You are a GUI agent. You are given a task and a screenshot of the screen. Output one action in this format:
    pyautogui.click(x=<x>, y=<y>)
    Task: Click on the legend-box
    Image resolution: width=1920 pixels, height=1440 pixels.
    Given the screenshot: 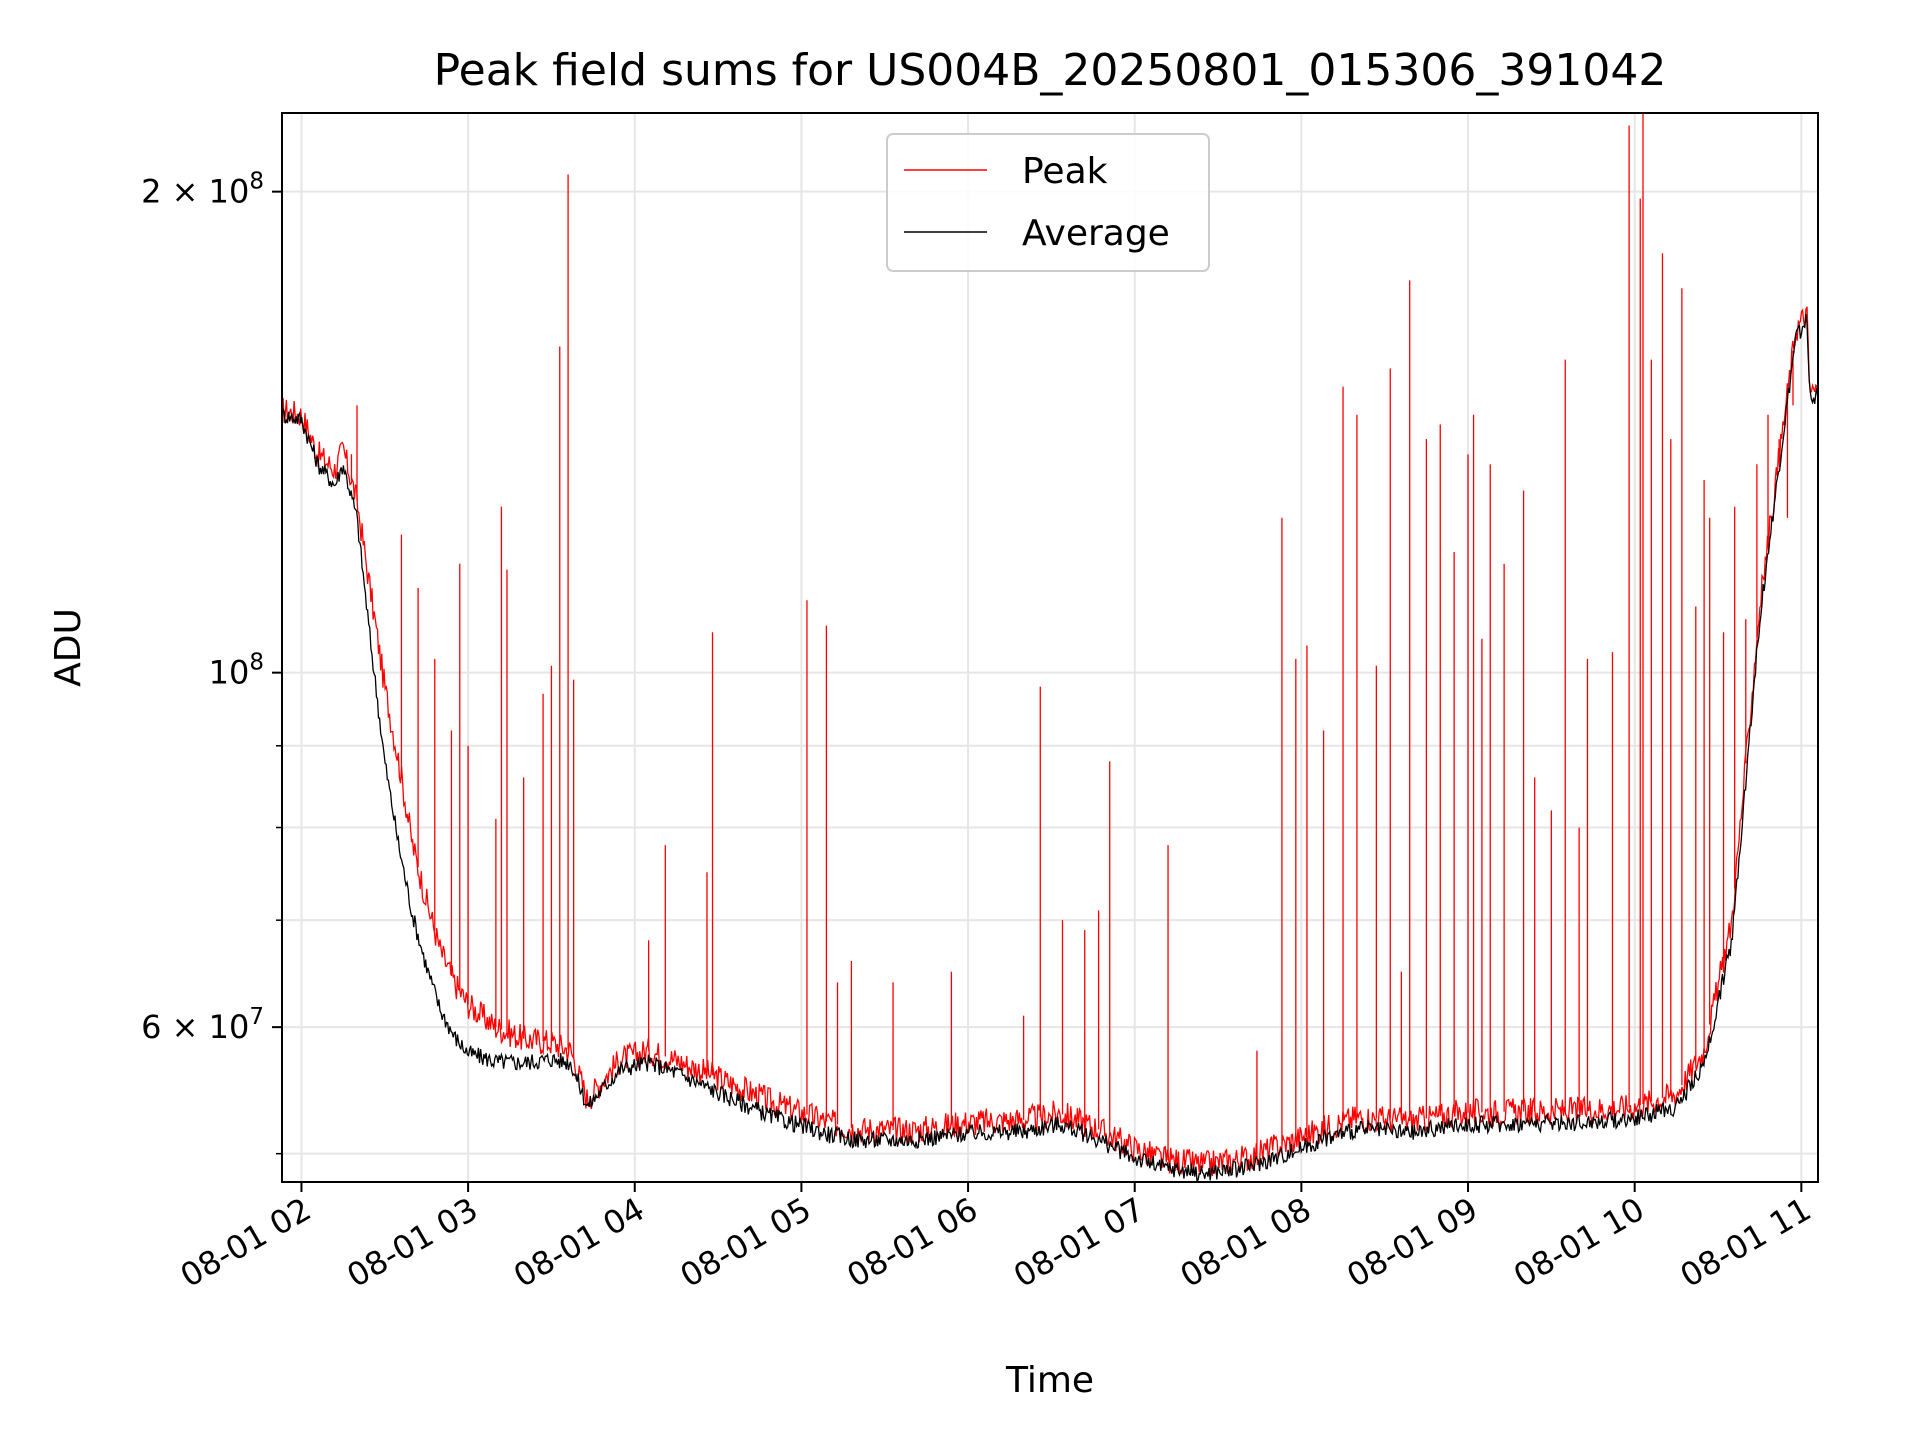 What is the action you would take?
    pyautogui.click(x=1048, y=202)
    